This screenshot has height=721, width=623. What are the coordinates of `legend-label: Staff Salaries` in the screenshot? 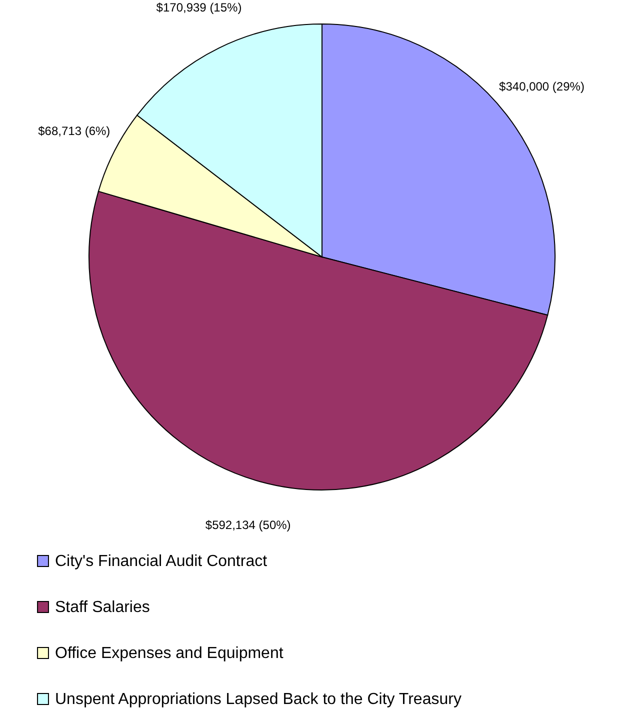 It's located at (102, 607).